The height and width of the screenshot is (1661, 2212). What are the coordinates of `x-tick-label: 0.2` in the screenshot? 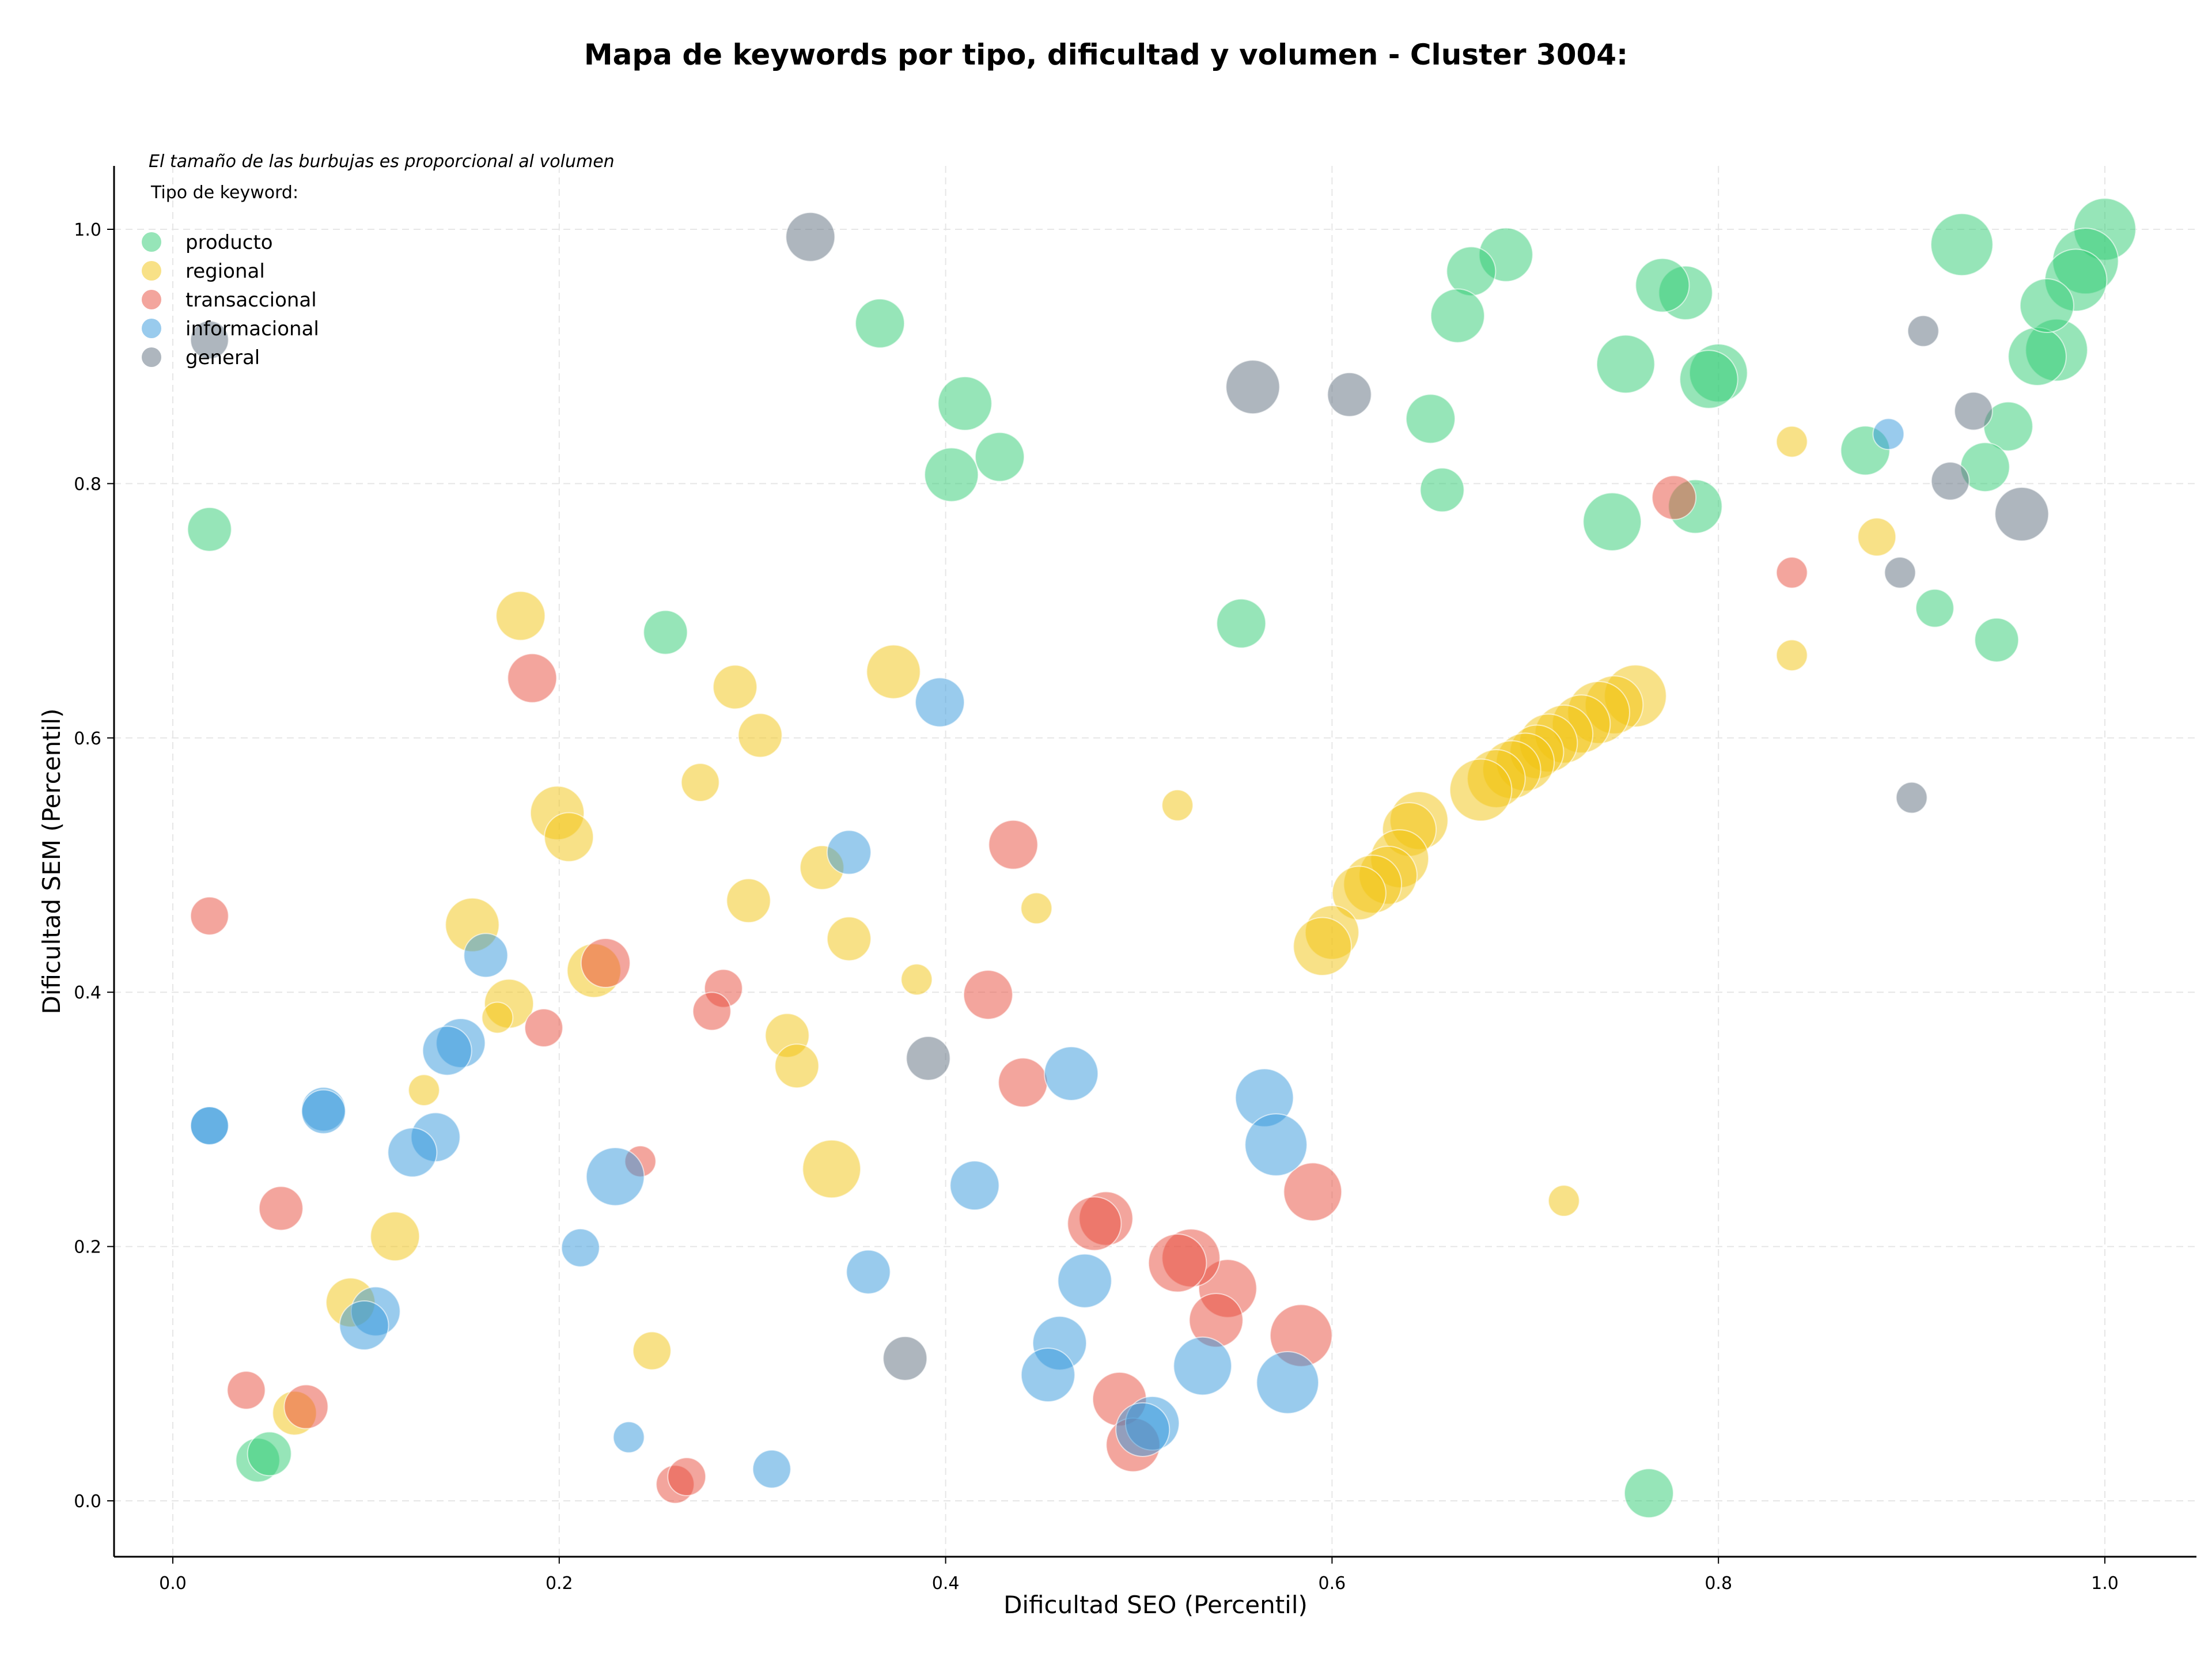 It's located at (559, 1583).